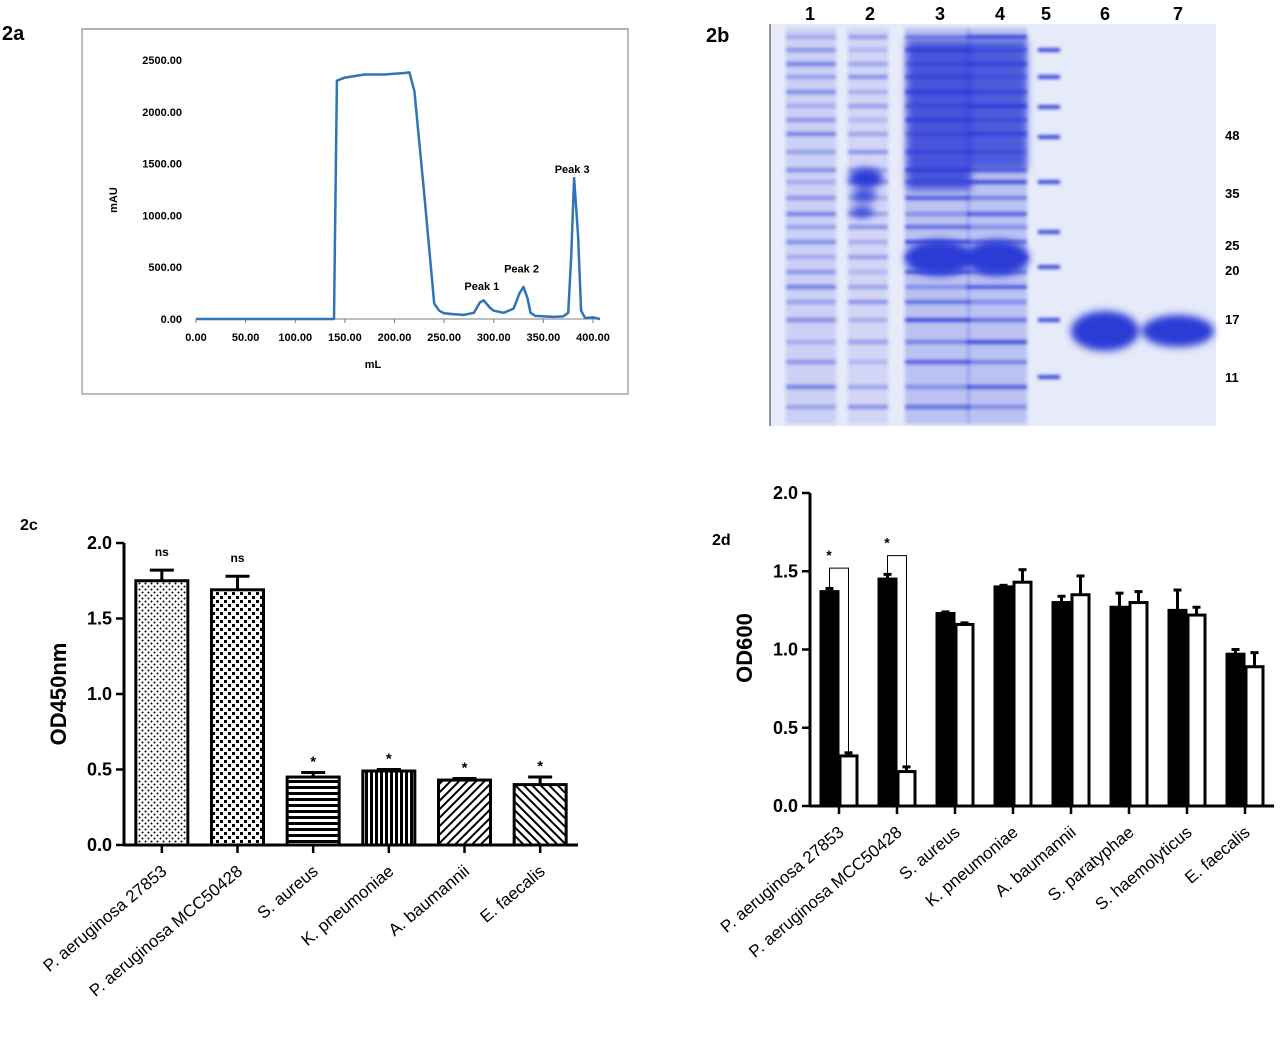 The width and height of the screenshot is (1280, 1056). I want to click on c2c-category-label: P. aeruginosa MCC50428, so click(166, 931).